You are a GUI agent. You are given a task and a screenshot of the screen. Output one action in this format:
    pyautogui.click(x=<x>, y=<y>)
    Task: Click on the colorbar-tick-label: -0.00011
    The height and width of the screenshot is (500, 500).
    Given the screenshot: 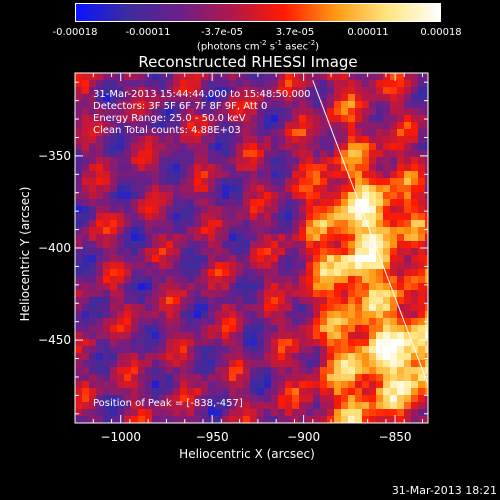 What is the action you would take?
    pyautogui.click(x=148, y=32)
    